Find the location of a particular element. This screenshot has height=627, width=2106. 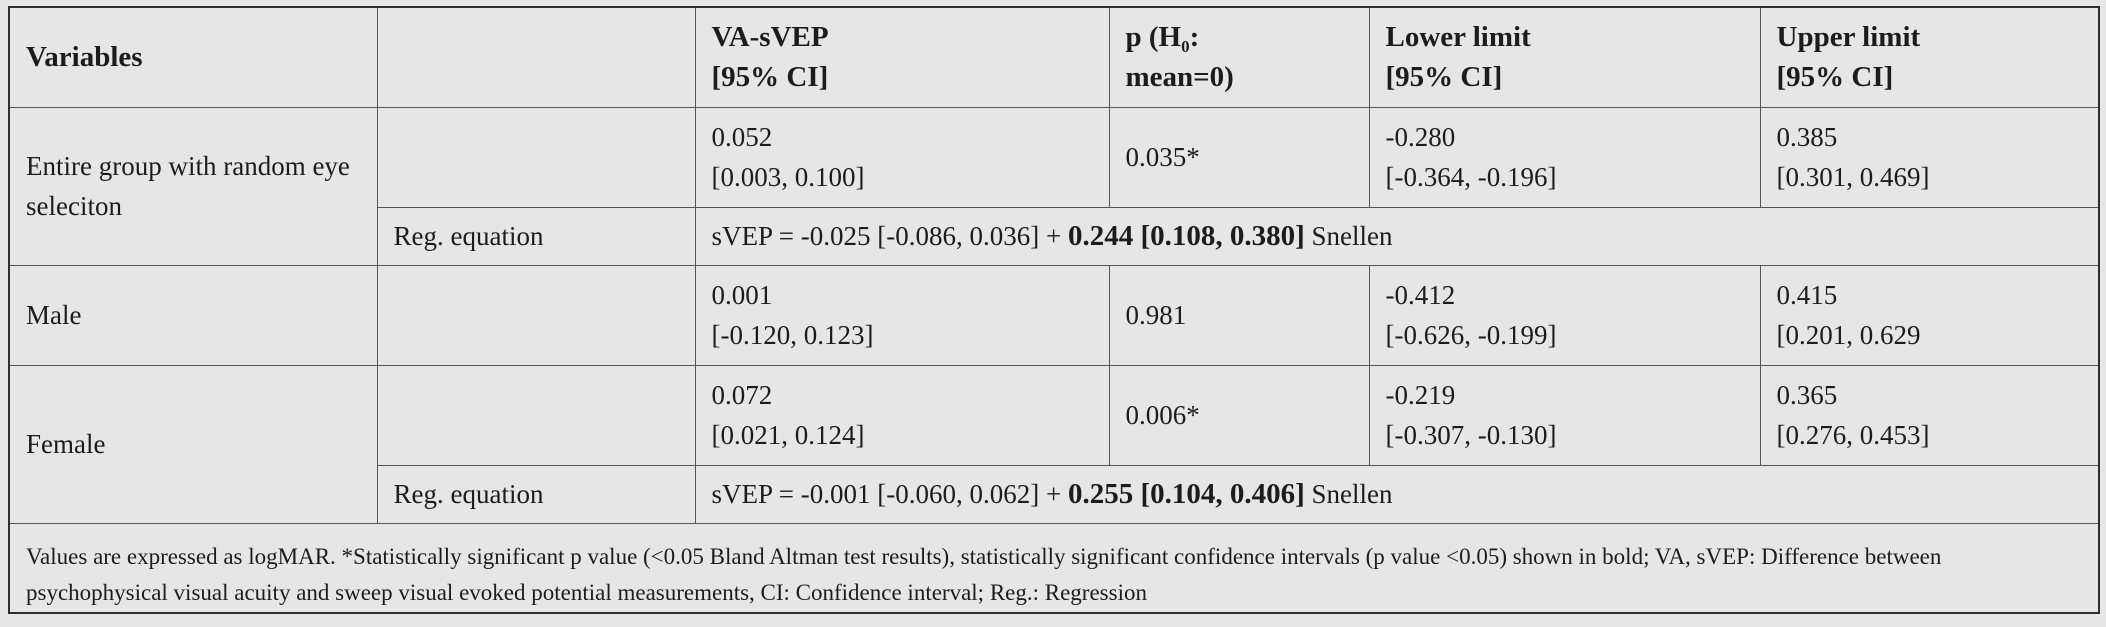

cell-va-svep: 0.072 [0.021, 0.124] is located at coordinates (902, 415).